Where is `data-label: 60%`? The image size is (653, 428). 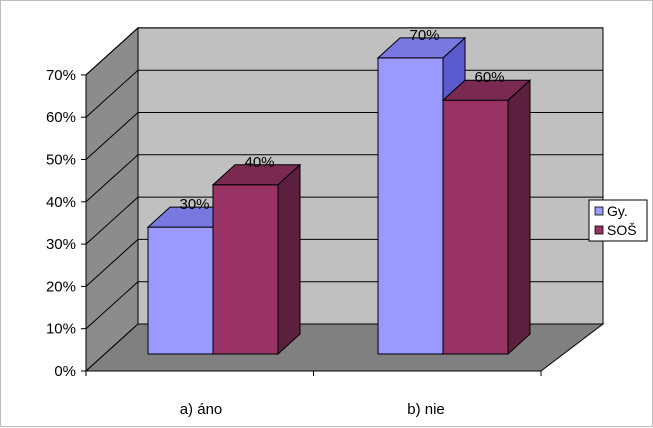
data-label: 60% is located at coordinates (489, 77).